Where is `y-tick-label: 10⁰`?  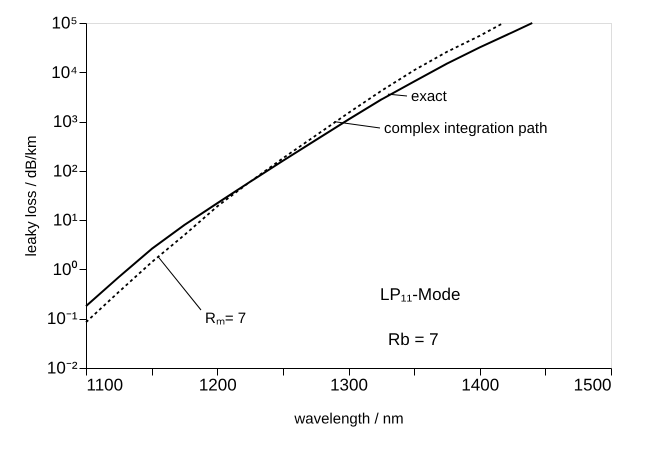
y-tick-label: 10⁰ is located at coordinates (65, 269).